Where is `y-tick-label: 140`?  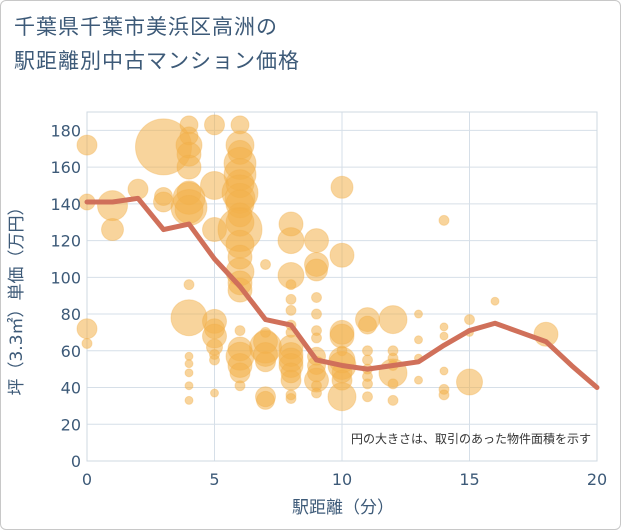 y-tick-label: 140 is located at coordinates (65, 204).